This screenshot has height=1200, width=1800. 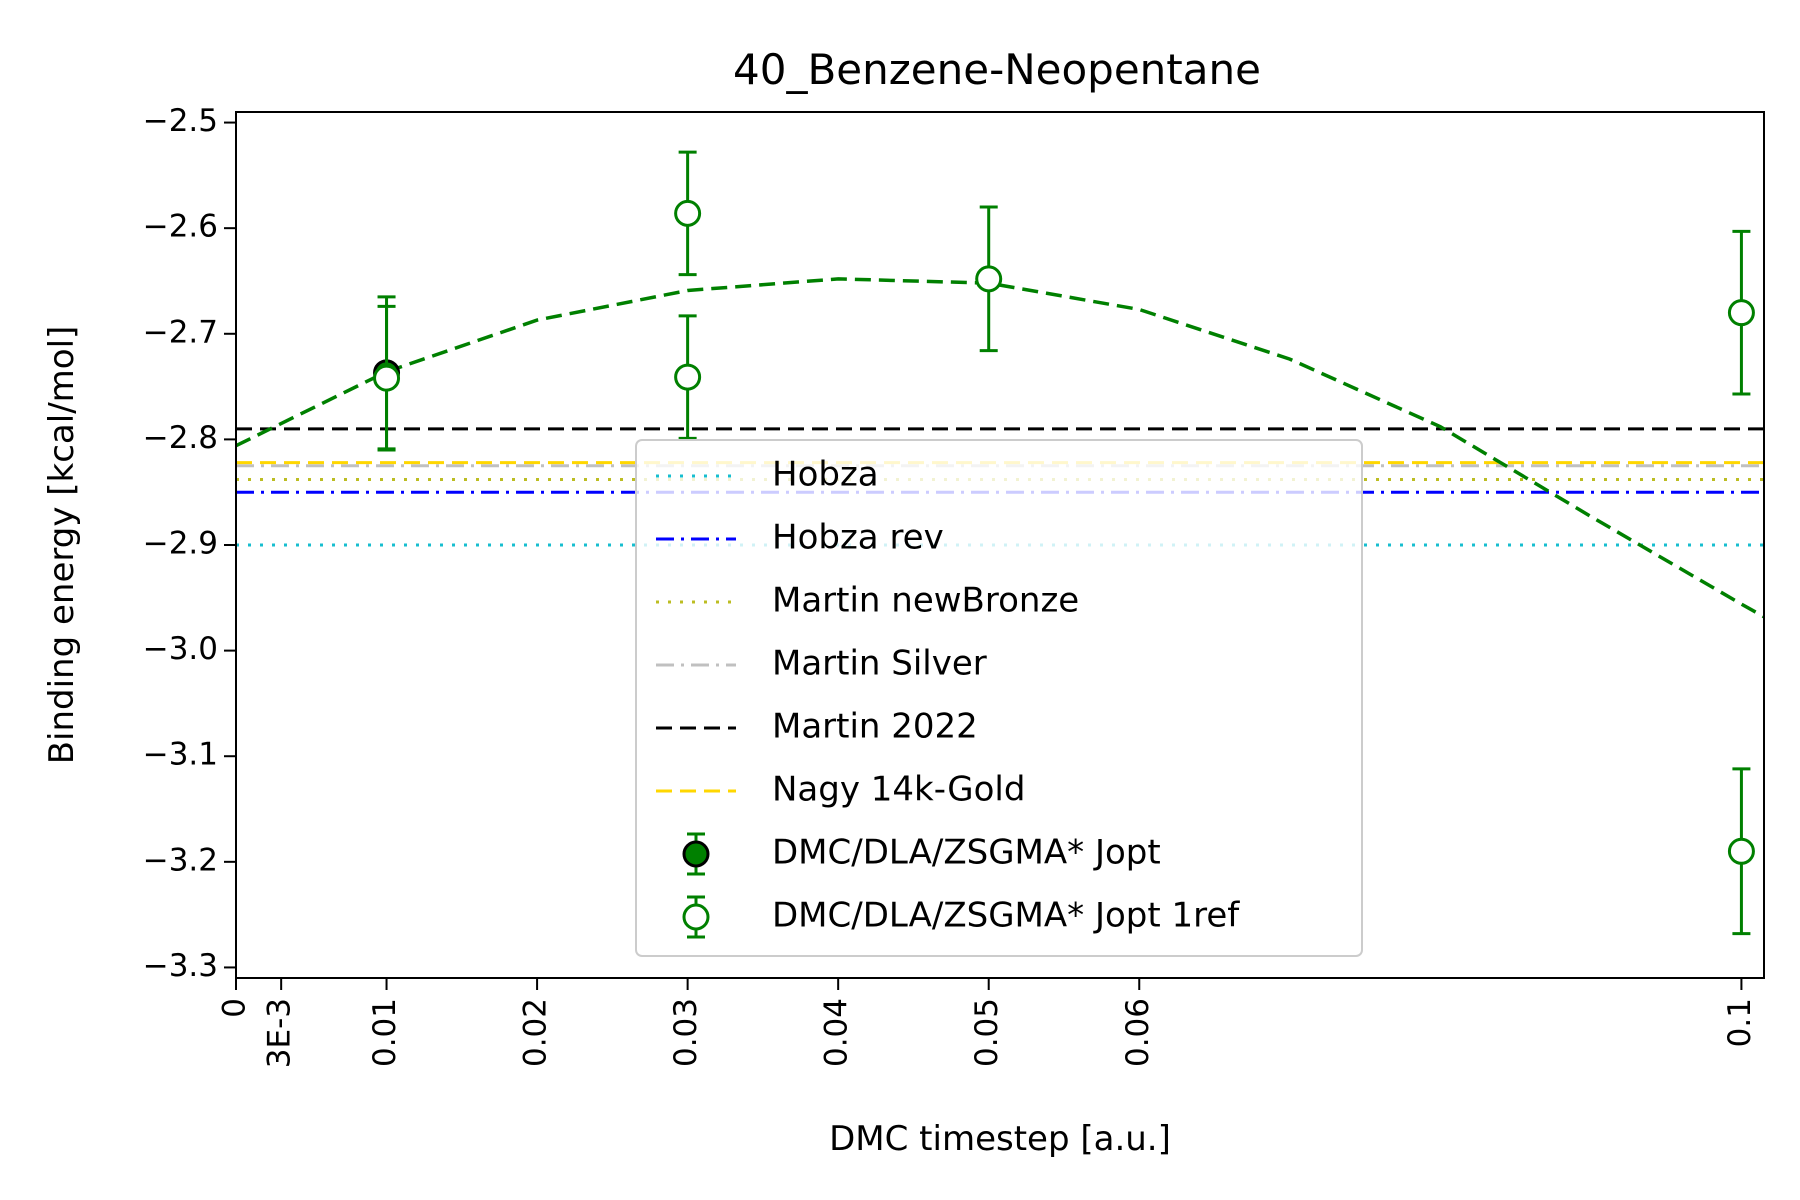 I want to click on y-axis-ticks: −2.5 −2.6 −2.7 −2.8 −2.9 −3.0 −3.1 −3.2 −3.3, so click(x=189, y=543).